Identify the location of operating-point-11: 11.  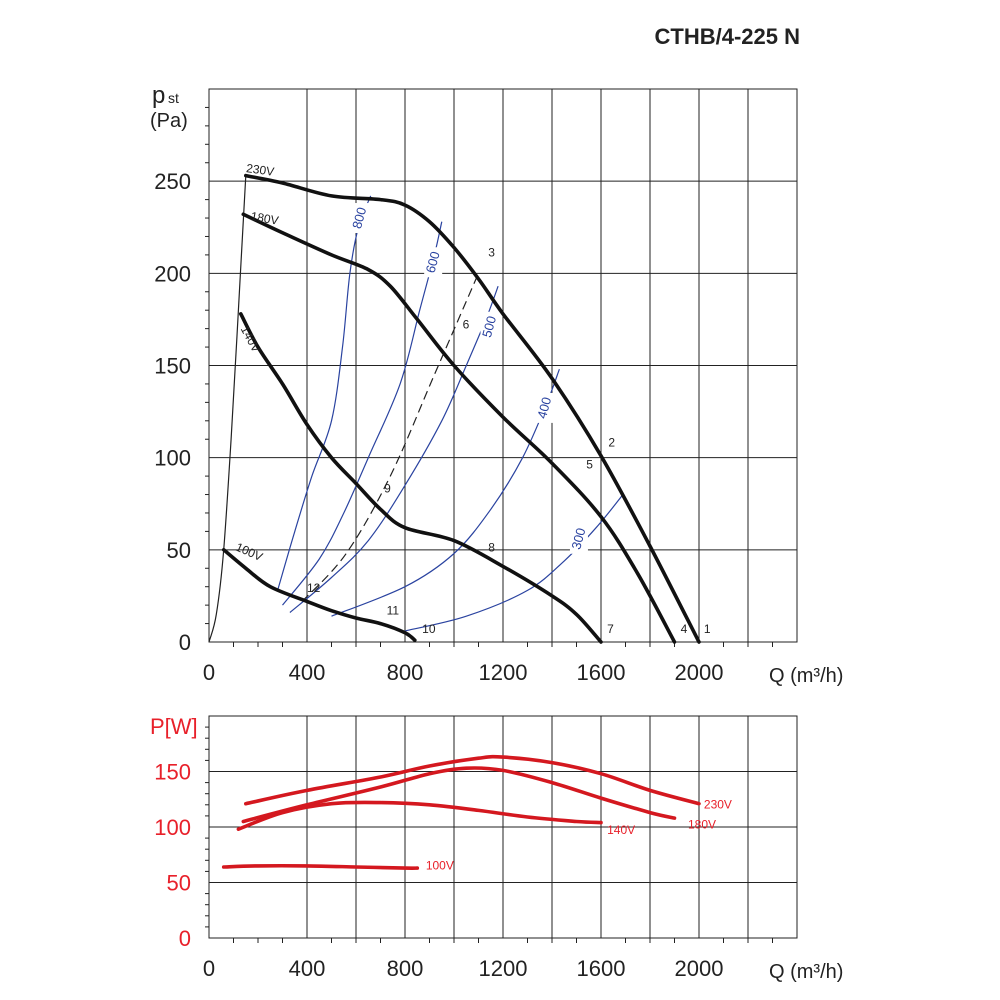
(393, 610).